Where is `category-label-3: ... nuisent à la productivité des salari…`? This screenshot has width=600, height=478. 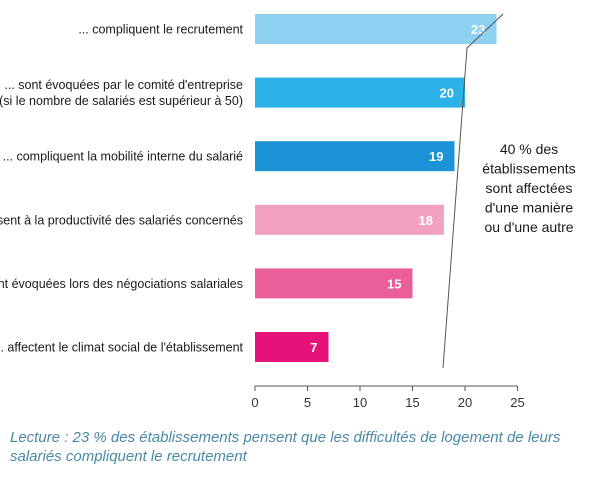 category-label-3: ... nuisent à la productivité des salari… is located at coordinates (121, 220).